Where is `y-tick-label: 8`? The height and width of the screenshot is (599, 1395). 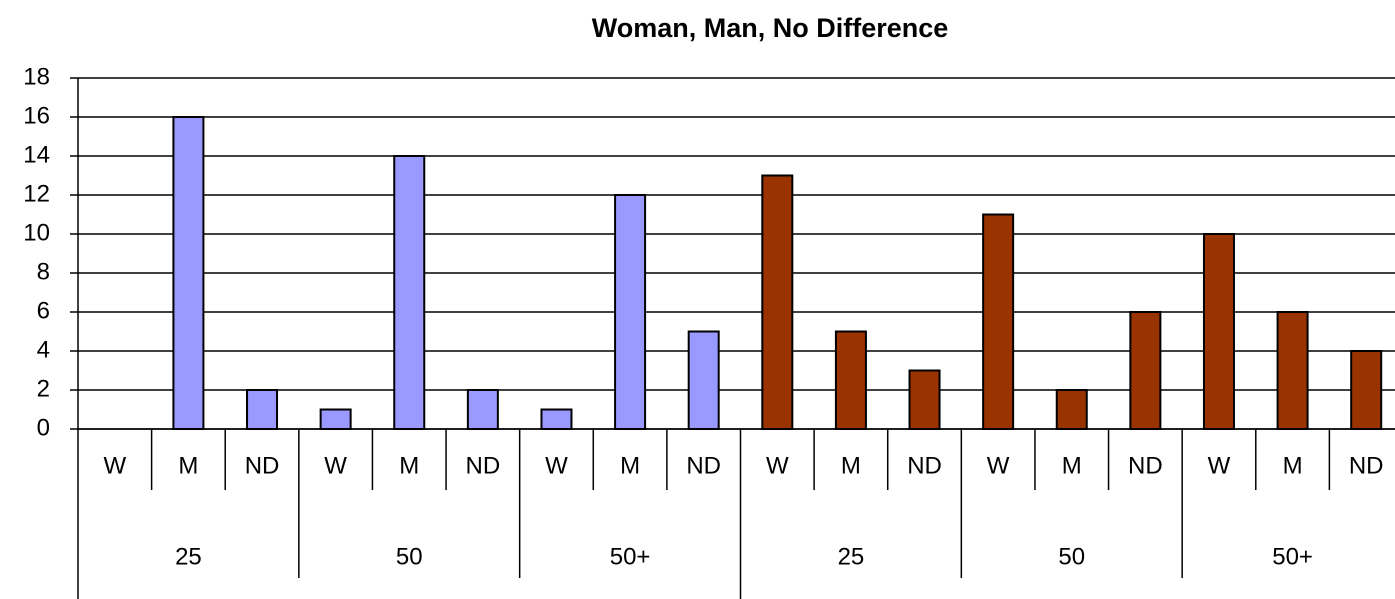
y-tick-label: 8 is located at coordinates (43, 271).